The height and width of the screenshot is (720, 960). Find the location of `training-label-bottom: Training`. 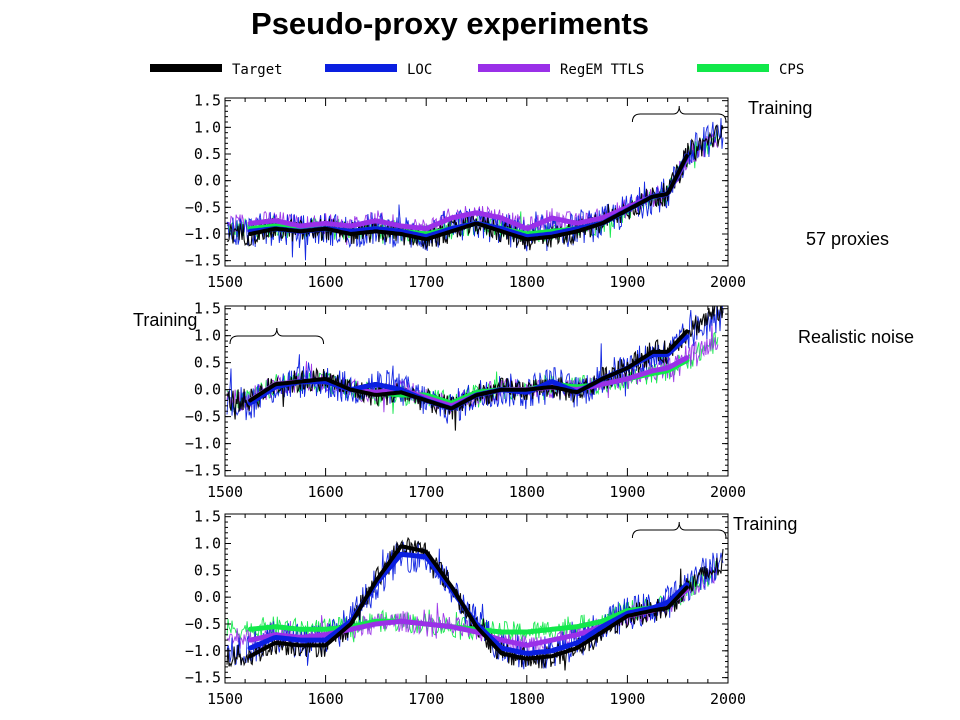

training-label-bottom: Training is located at coordinates (765, 524).